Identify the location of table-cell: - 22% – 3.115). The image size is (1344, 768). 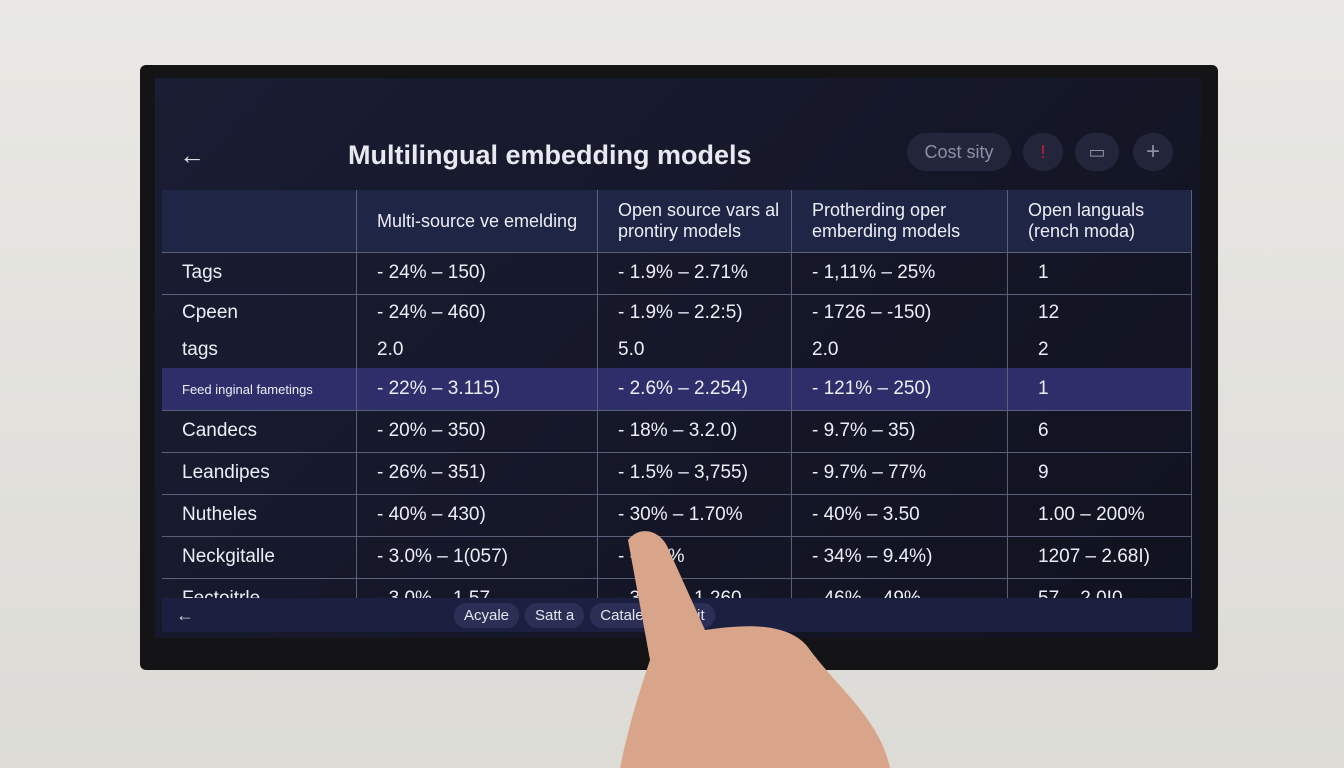
(477, 389).